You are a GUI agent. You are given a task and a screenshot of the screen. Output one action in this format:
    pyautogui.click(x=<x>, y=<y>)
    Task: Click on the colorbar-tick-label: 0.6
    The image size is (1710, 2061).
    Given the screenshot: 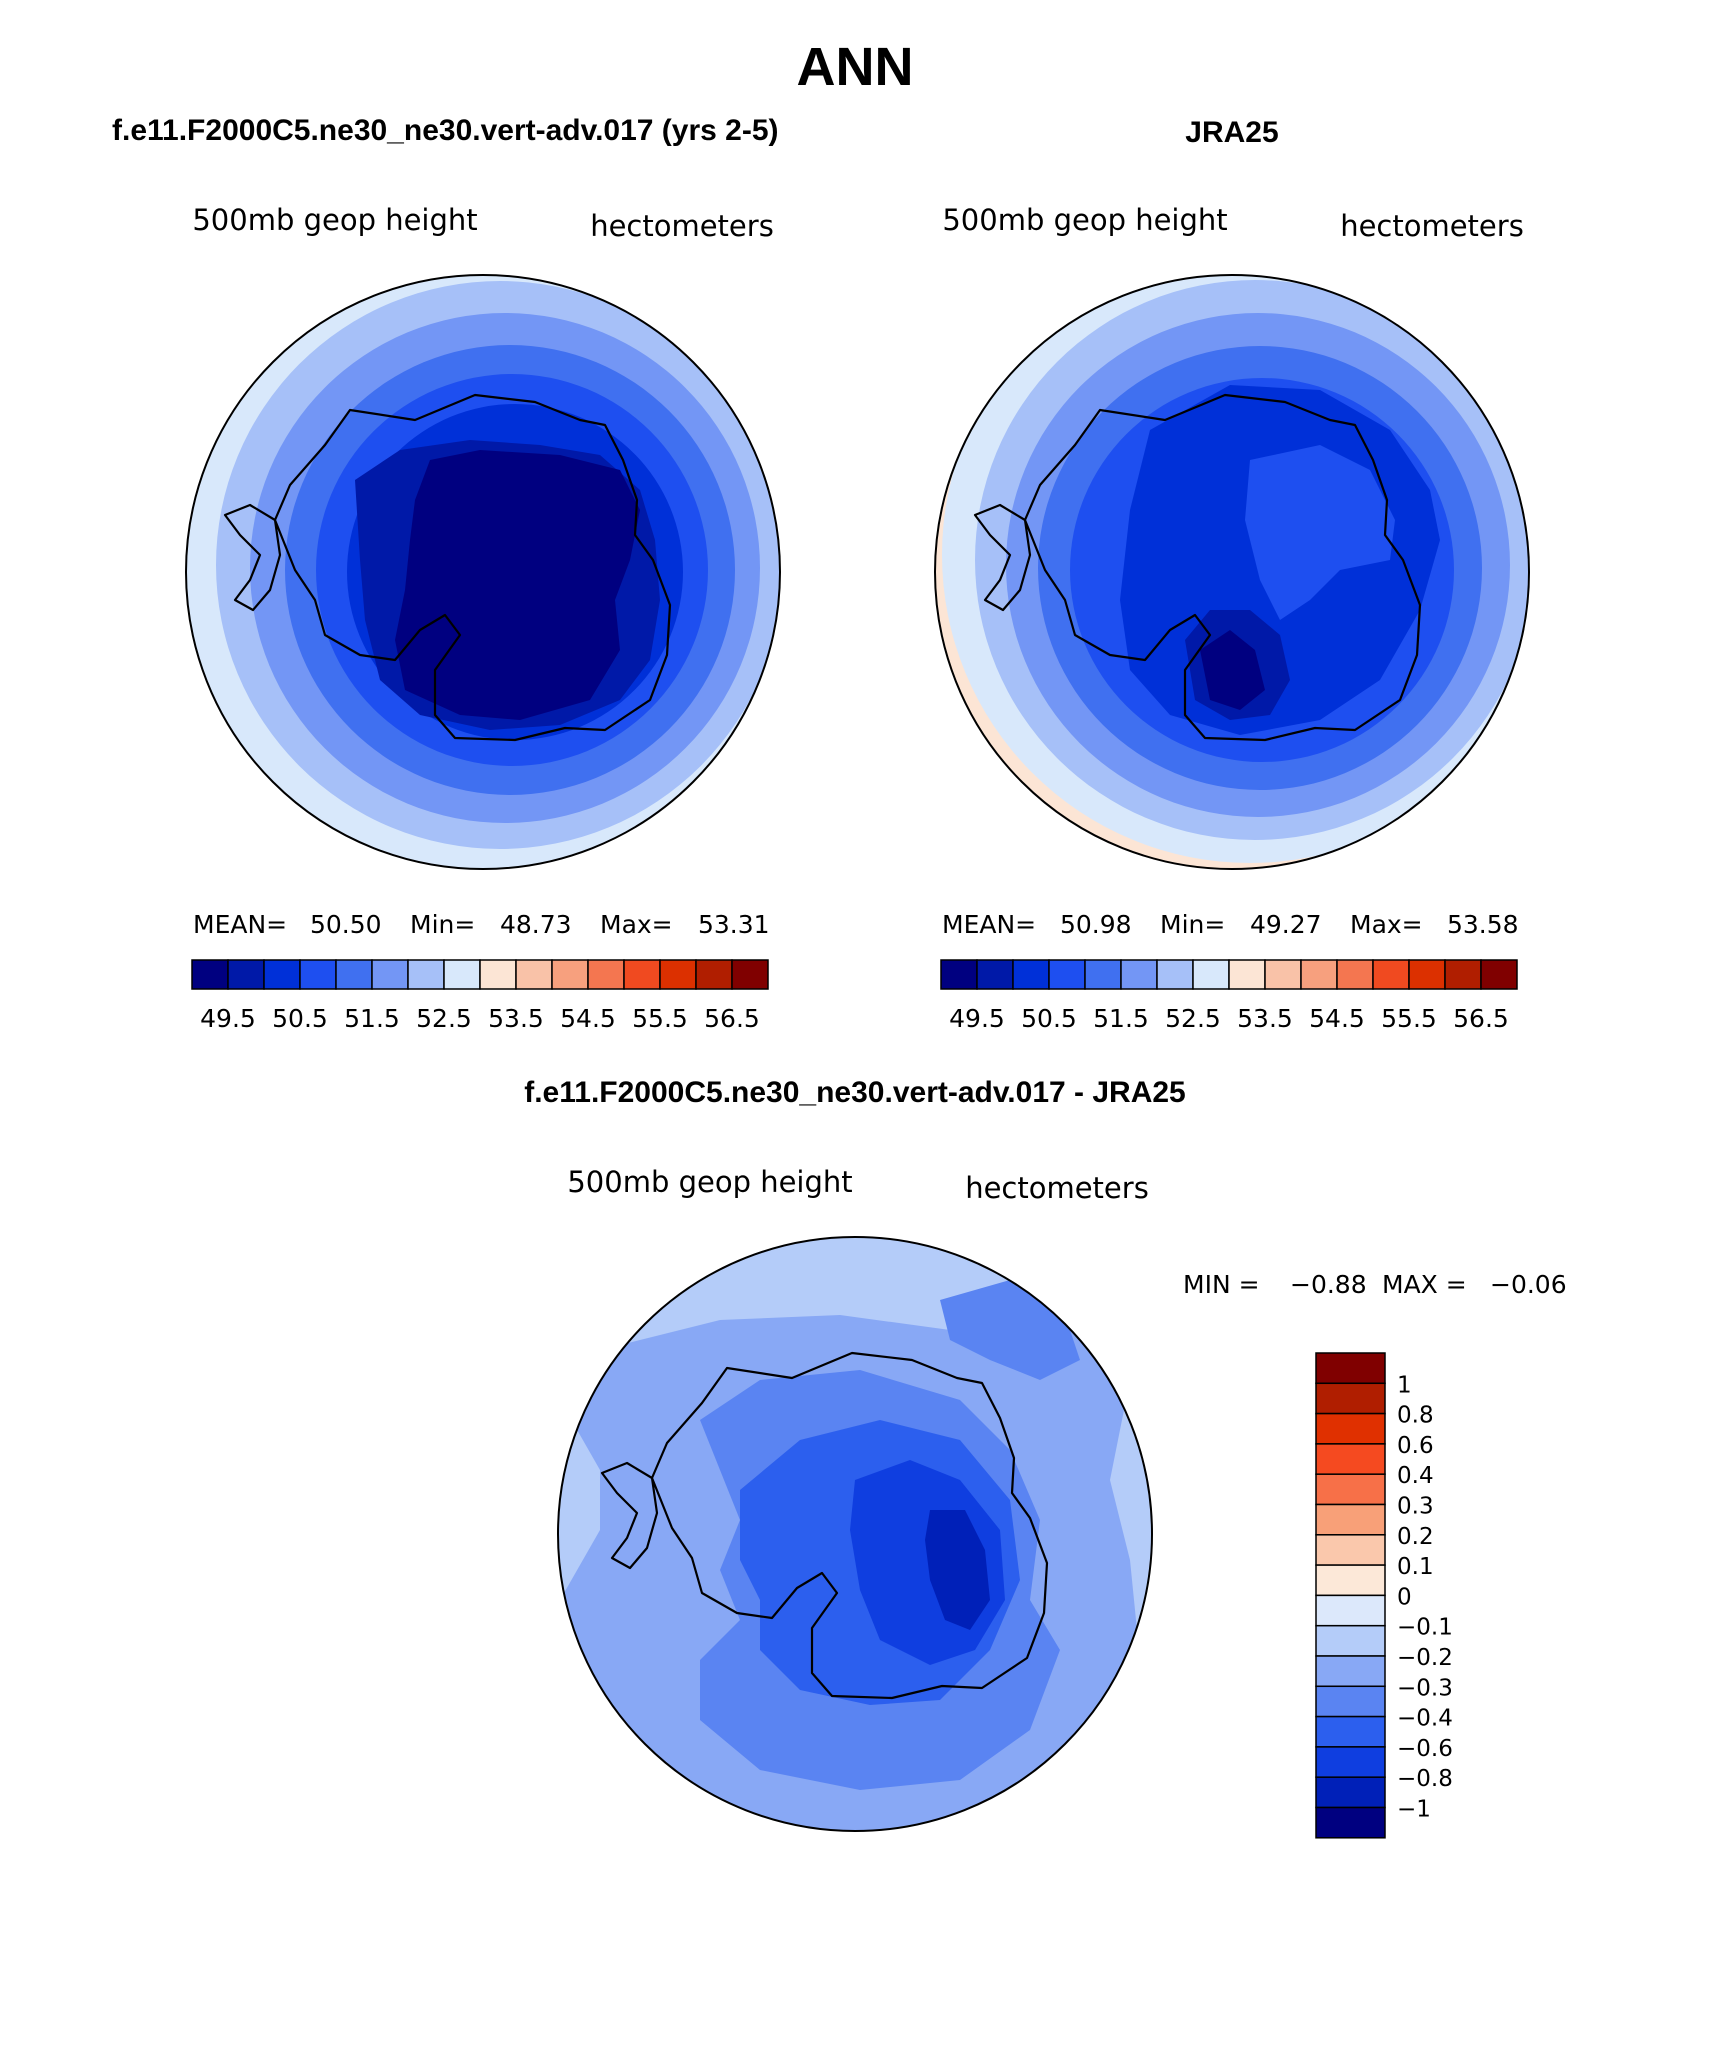 What is the action you would take?
    pyautogui.click(x=1415, y=1446)
    